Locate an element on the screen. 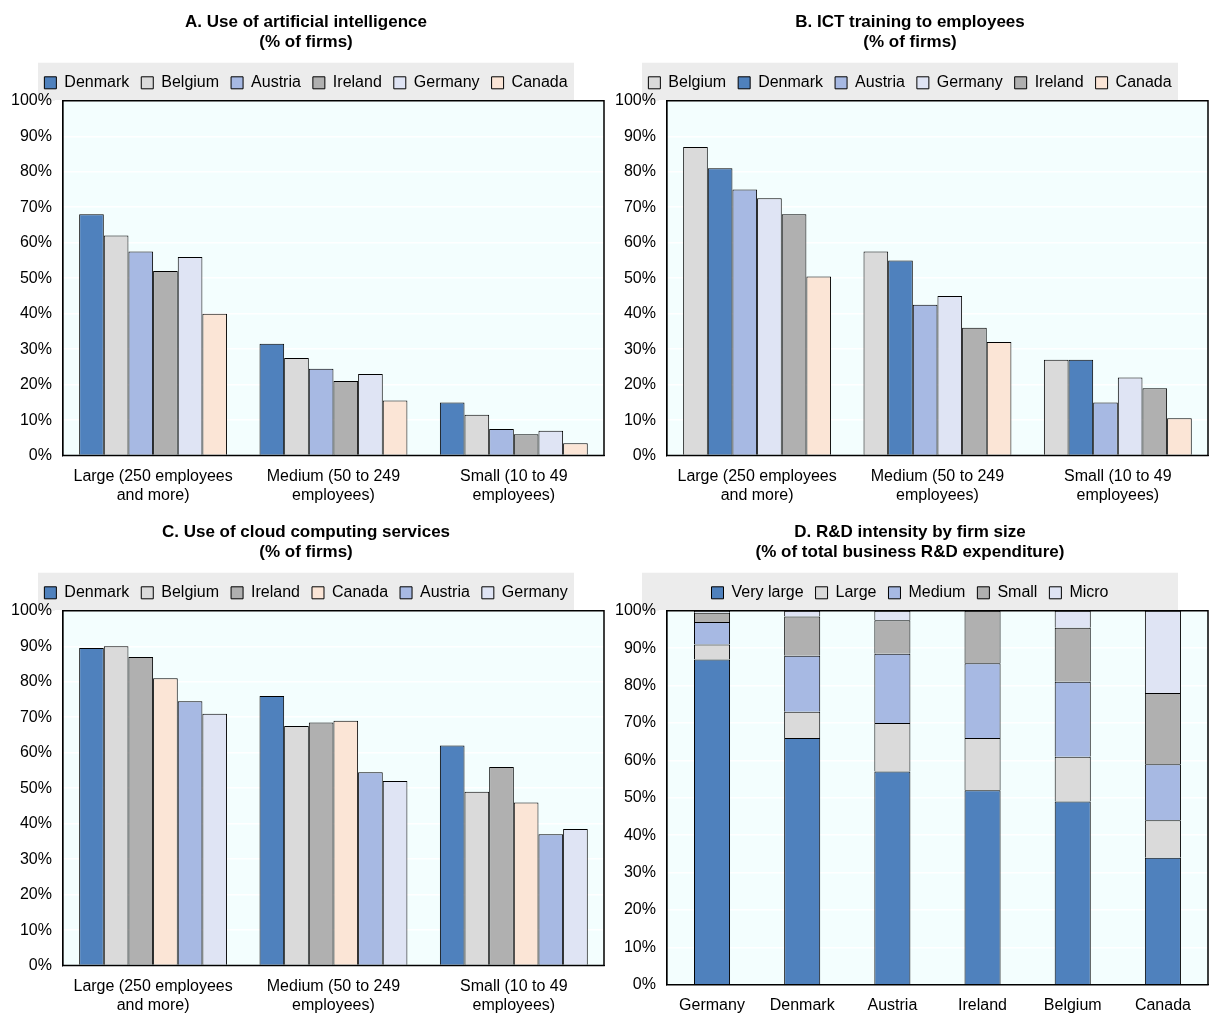 The image size is (1215, 1019). chart-title: C. Use of cloud computing services is located at coordinates (306, 531).